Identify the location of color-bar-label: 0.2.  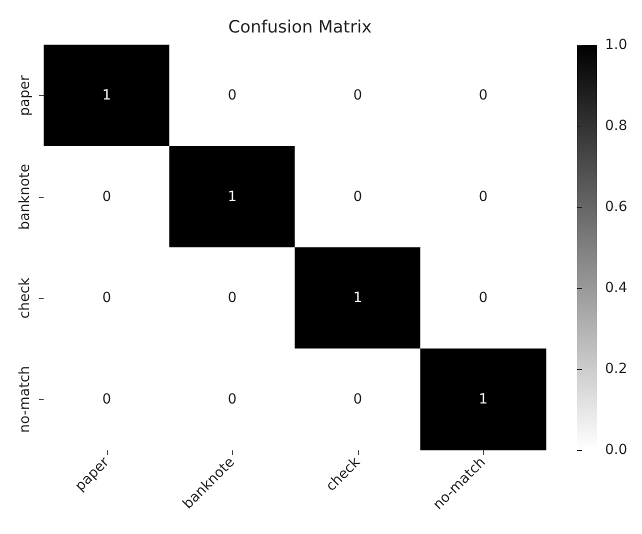
(616, 369).